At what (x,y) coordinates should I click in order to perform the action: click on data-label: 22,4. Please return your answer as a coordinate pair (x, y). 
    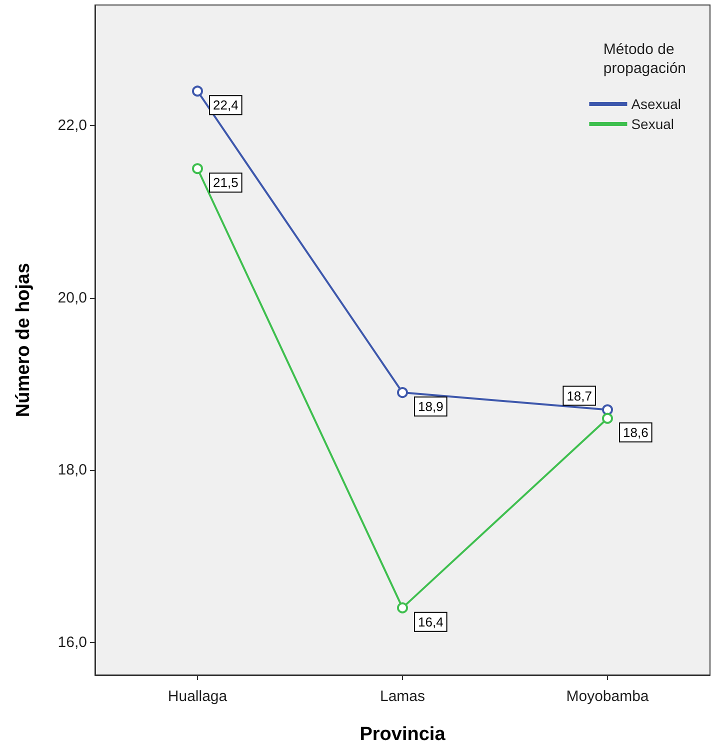
    Looking at the image, I should click on (225, 105).